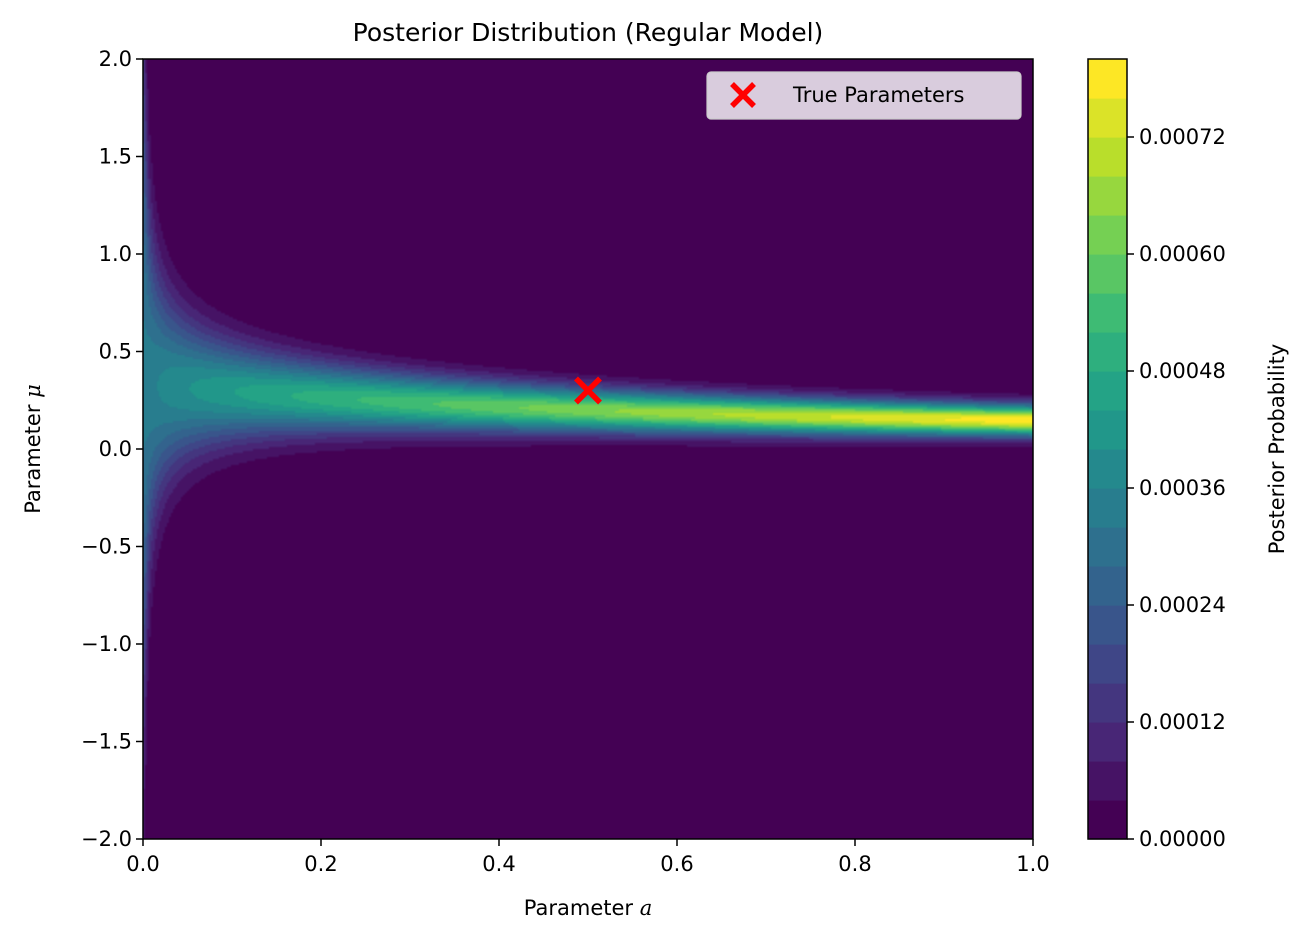 Image resolution: width=1312 pixels, height=940 pixels. Describe the element at coordinates (646, 908) in the screenshot. I see `x-axis-label-symbol: a` at that location.